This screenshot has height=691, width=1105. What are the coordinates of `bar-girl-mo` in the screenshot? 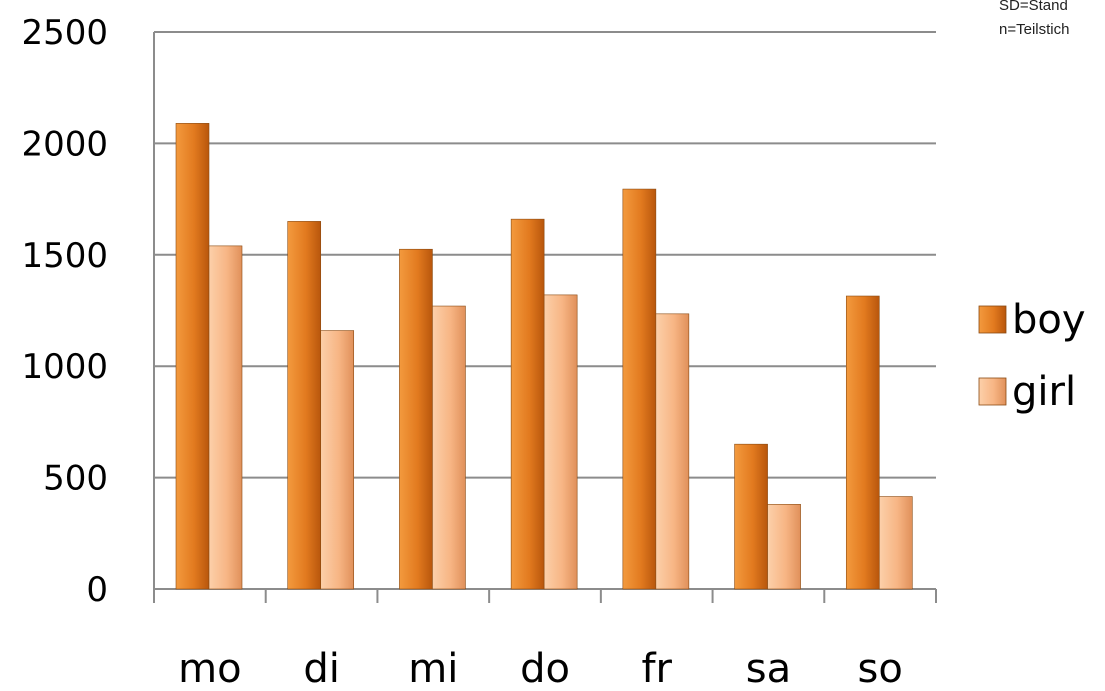 It's located at (225, 417).